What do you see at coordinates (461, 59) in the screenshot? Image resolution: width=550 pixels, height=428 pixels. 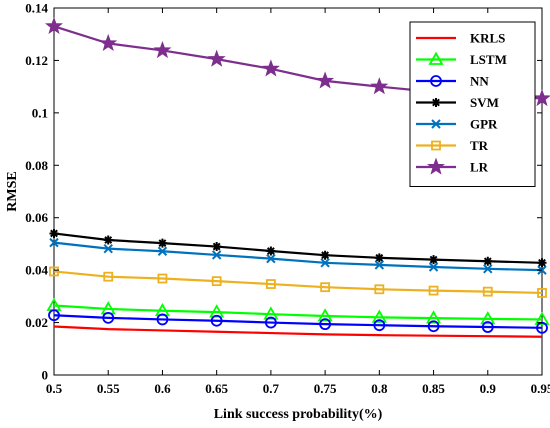 I see `legend-item-lstm: LSTM` at bounding box center [461, 59].